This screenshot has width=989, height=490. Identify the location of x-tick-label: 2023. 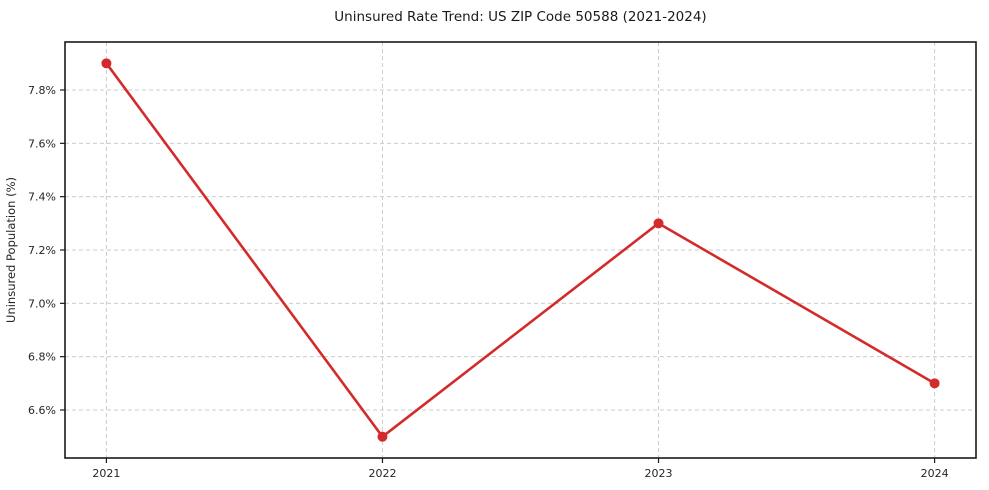
(659, 473).